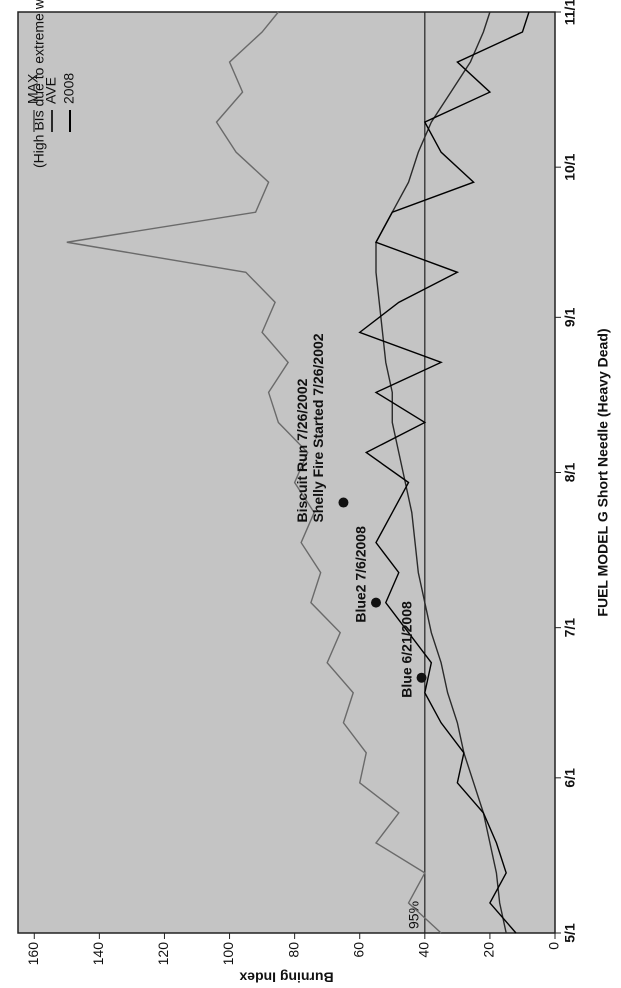 This screenshot has height=988, width=621. I want to click on x-tick-label: 11/1, so click(570, 12).